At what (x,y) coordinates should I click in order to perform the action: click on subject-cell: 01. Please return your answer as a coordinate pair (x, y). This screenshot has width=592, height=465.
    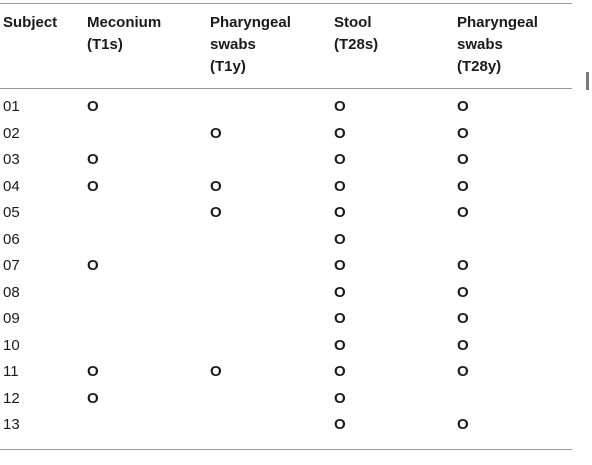
    Looking at the image, I should click on (11, 106).